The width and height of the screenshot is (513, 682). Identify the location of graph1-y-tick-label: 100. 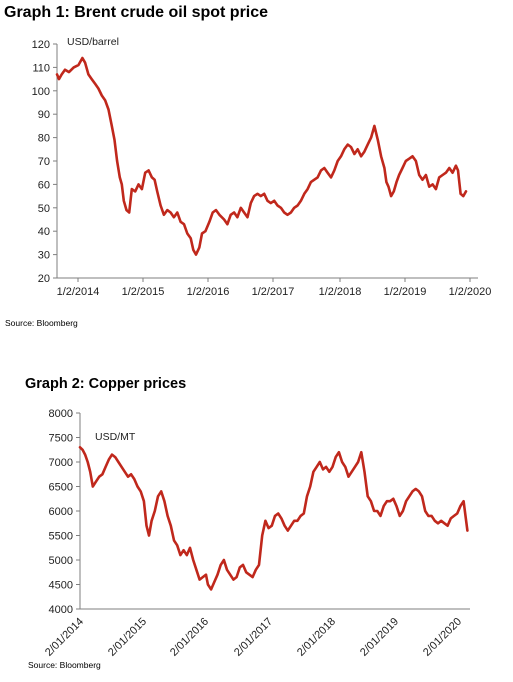
(41, 92).